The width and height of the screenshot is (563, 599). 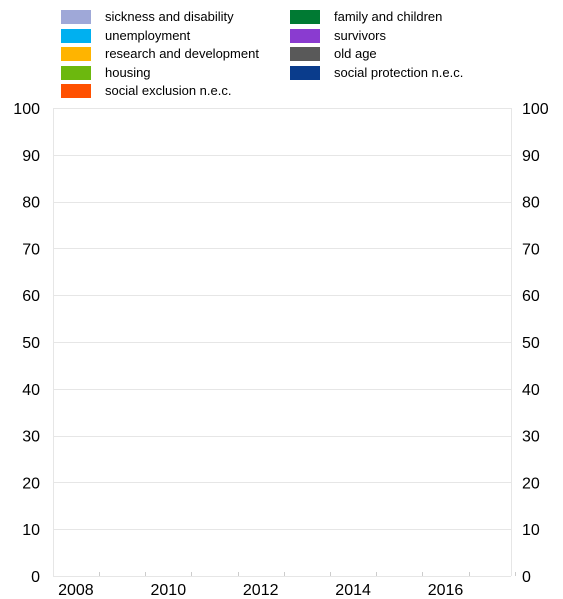 What do you see at coordinates (531, 296) in the screenshot?
I see `y-tick-label-right: 60` at bounding box center [531, 296].